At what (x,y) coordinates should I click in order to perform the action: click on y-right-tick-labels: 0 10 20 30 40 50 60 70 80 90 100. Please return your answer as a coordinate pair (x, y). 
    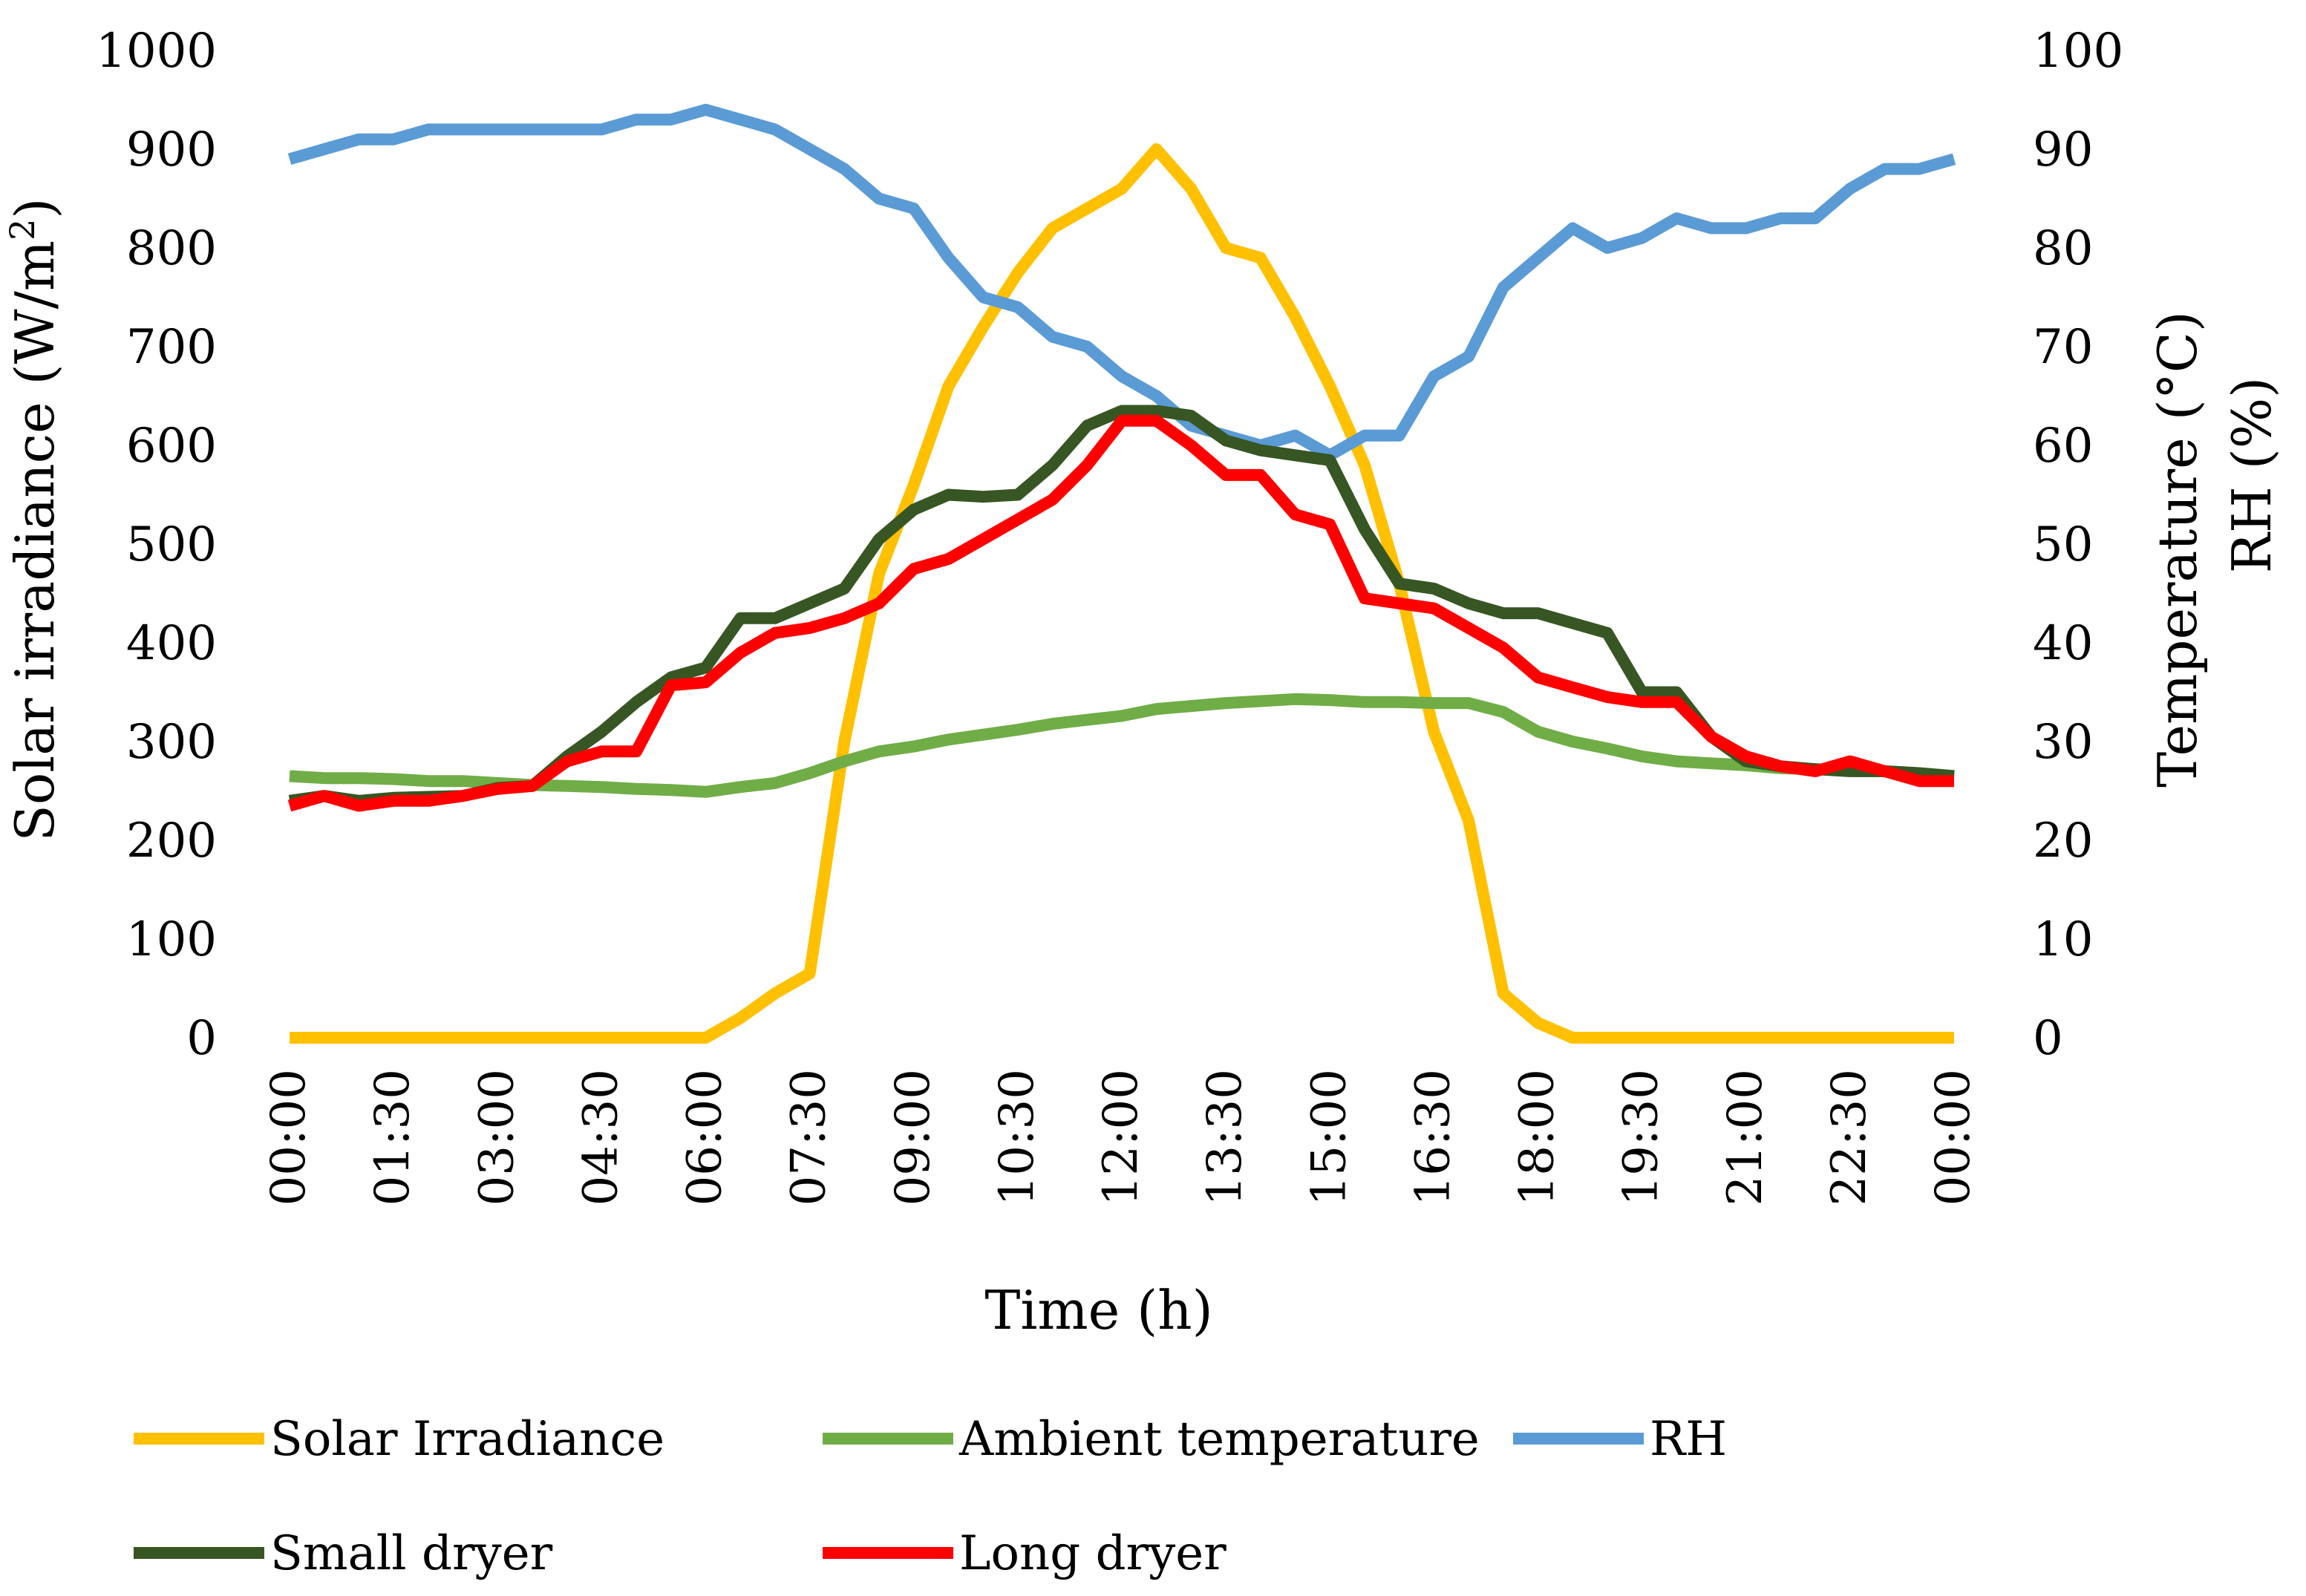
    Looking at the image, I should click on (2078, 545).